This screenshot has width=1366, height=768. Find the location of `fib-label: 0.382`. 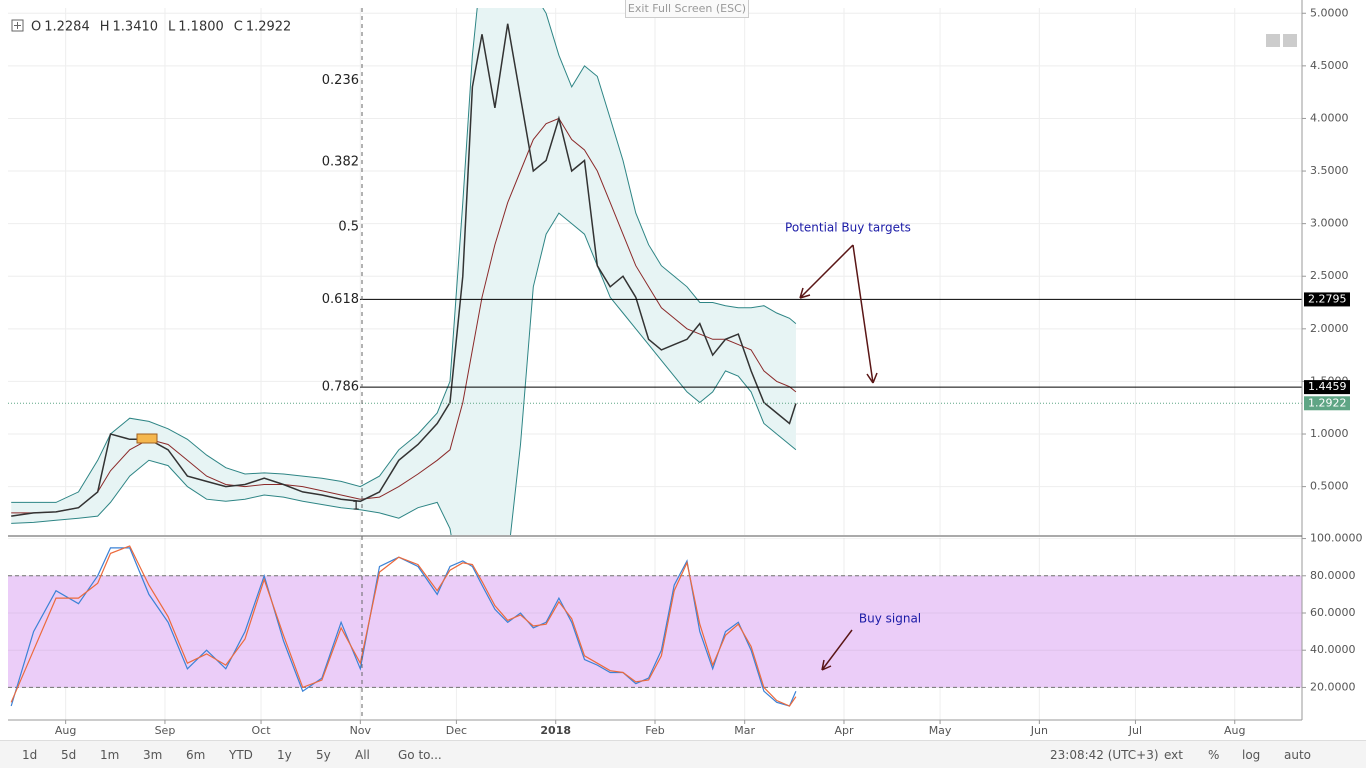

fib-label: 0.382 is located at coordinates (340, 162).